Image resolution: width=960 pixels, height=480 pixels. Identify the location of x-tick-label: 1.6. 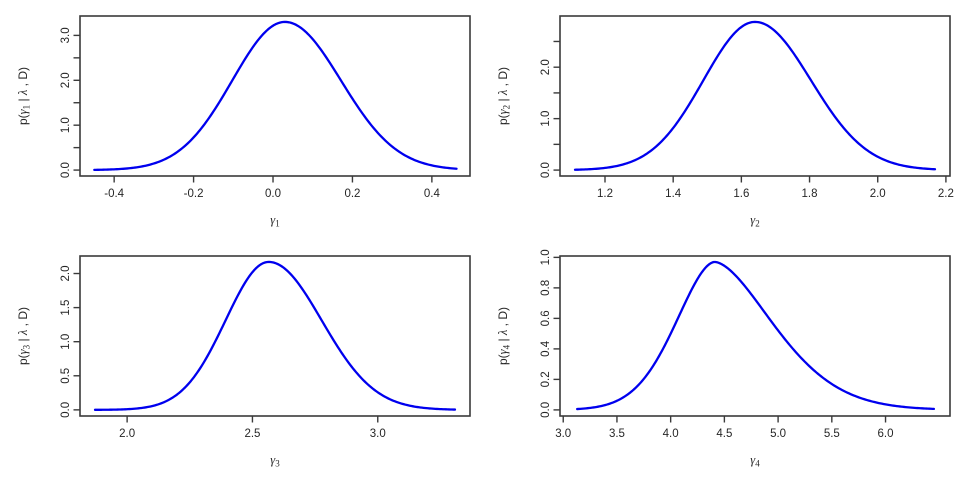
(741, 194).